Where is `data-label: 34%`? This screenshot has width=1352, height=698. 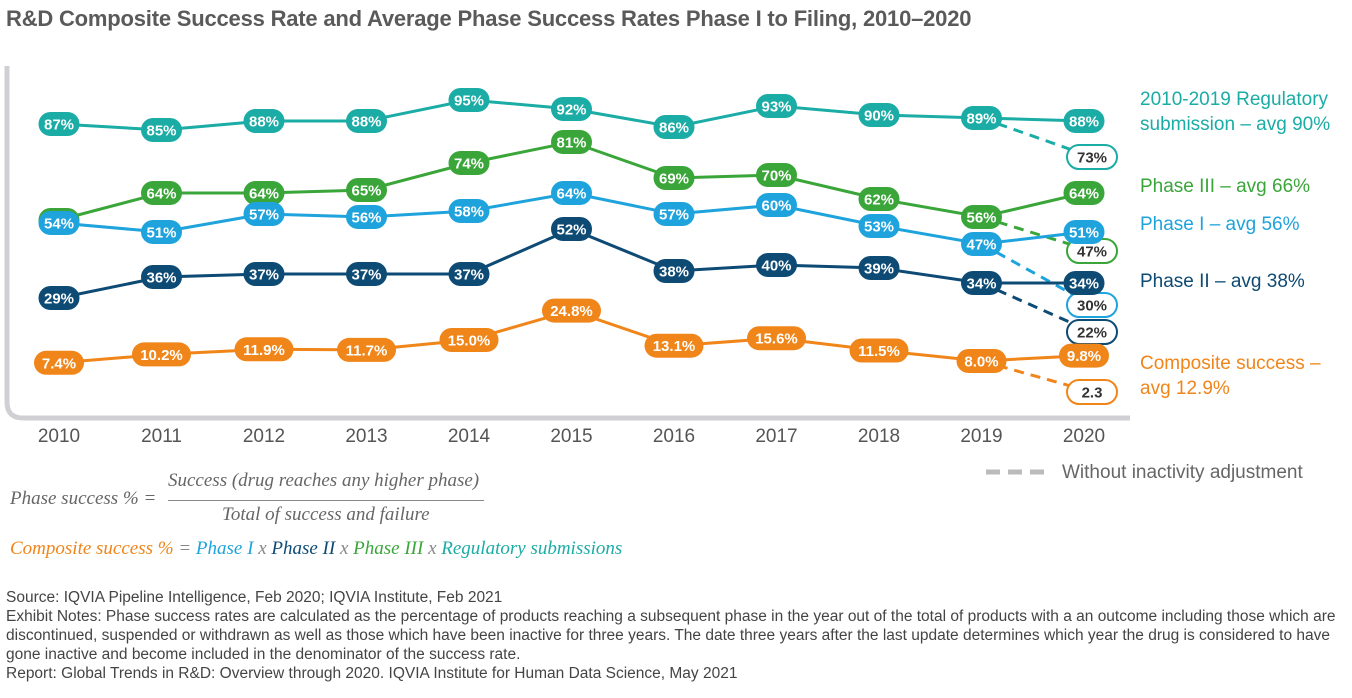 data-label: 34% is located at coordinates (981, 284).